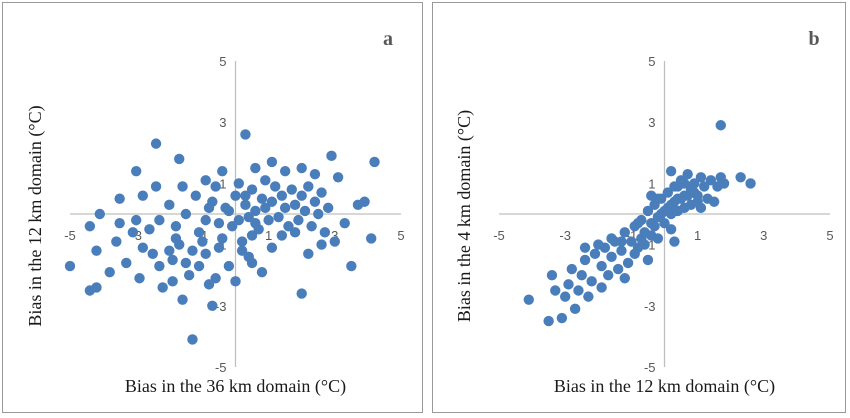  Describe the element at coordinates (650, 306) in the screenshot. I see `y-tick-label: -3` at that location.